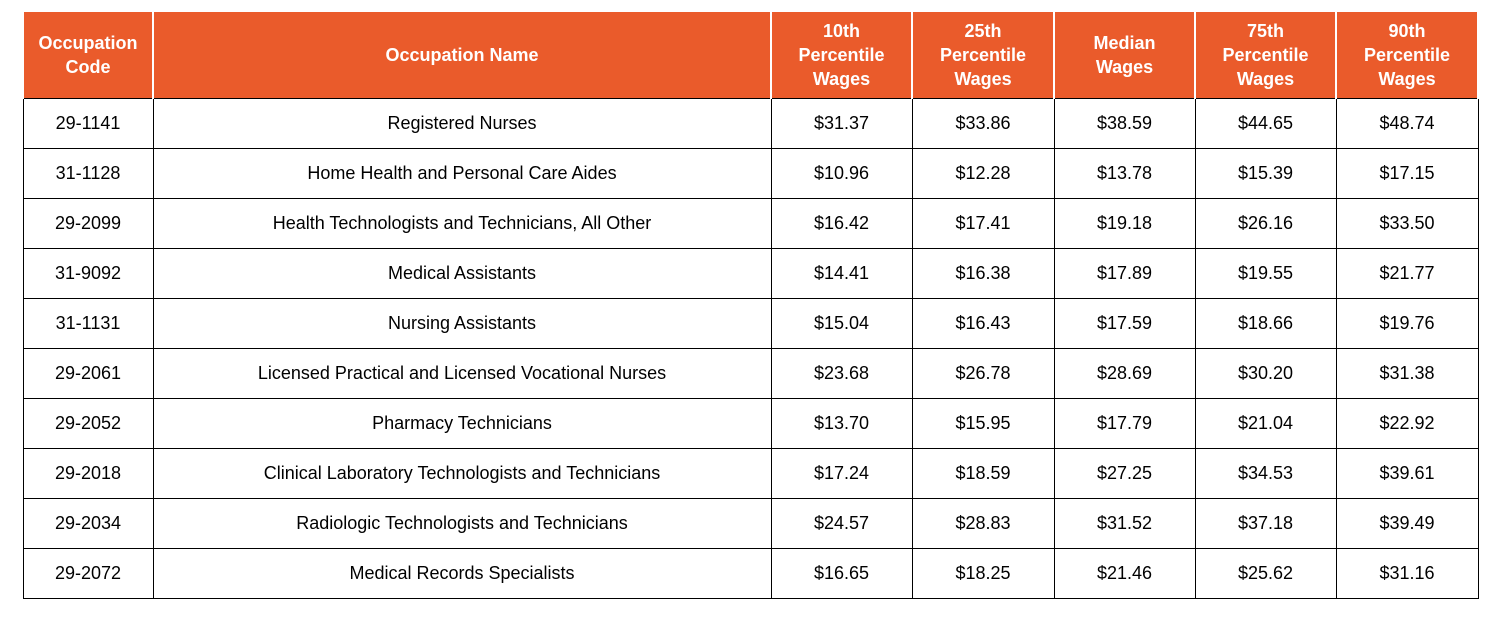  Describe the element at coordinates (1124, 173) in the screenshot. I see `wage-cell: $13.78` at that location.